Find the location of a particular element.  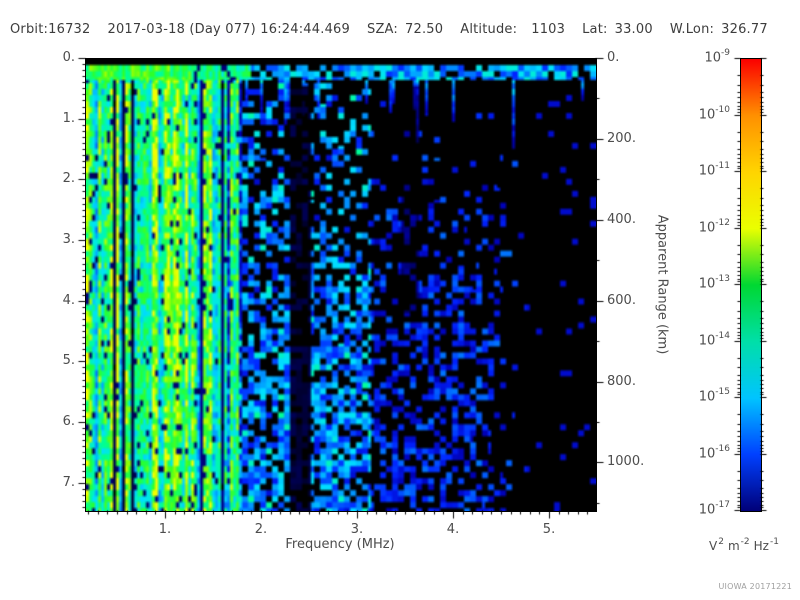

y-axis-tick-label: 5. is located at coordinates (68, 361).